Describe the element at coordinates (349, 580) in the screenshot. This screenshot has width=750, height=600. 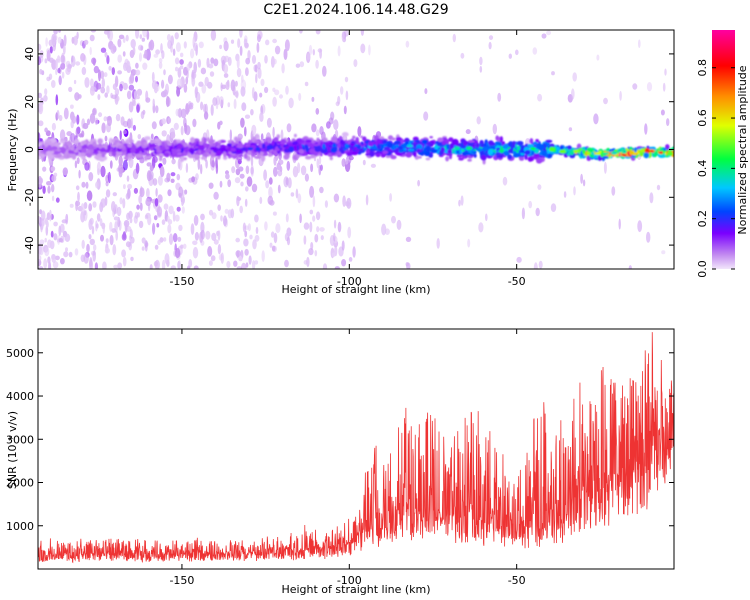
I see `snr-x-tick-label: -100` at that location.